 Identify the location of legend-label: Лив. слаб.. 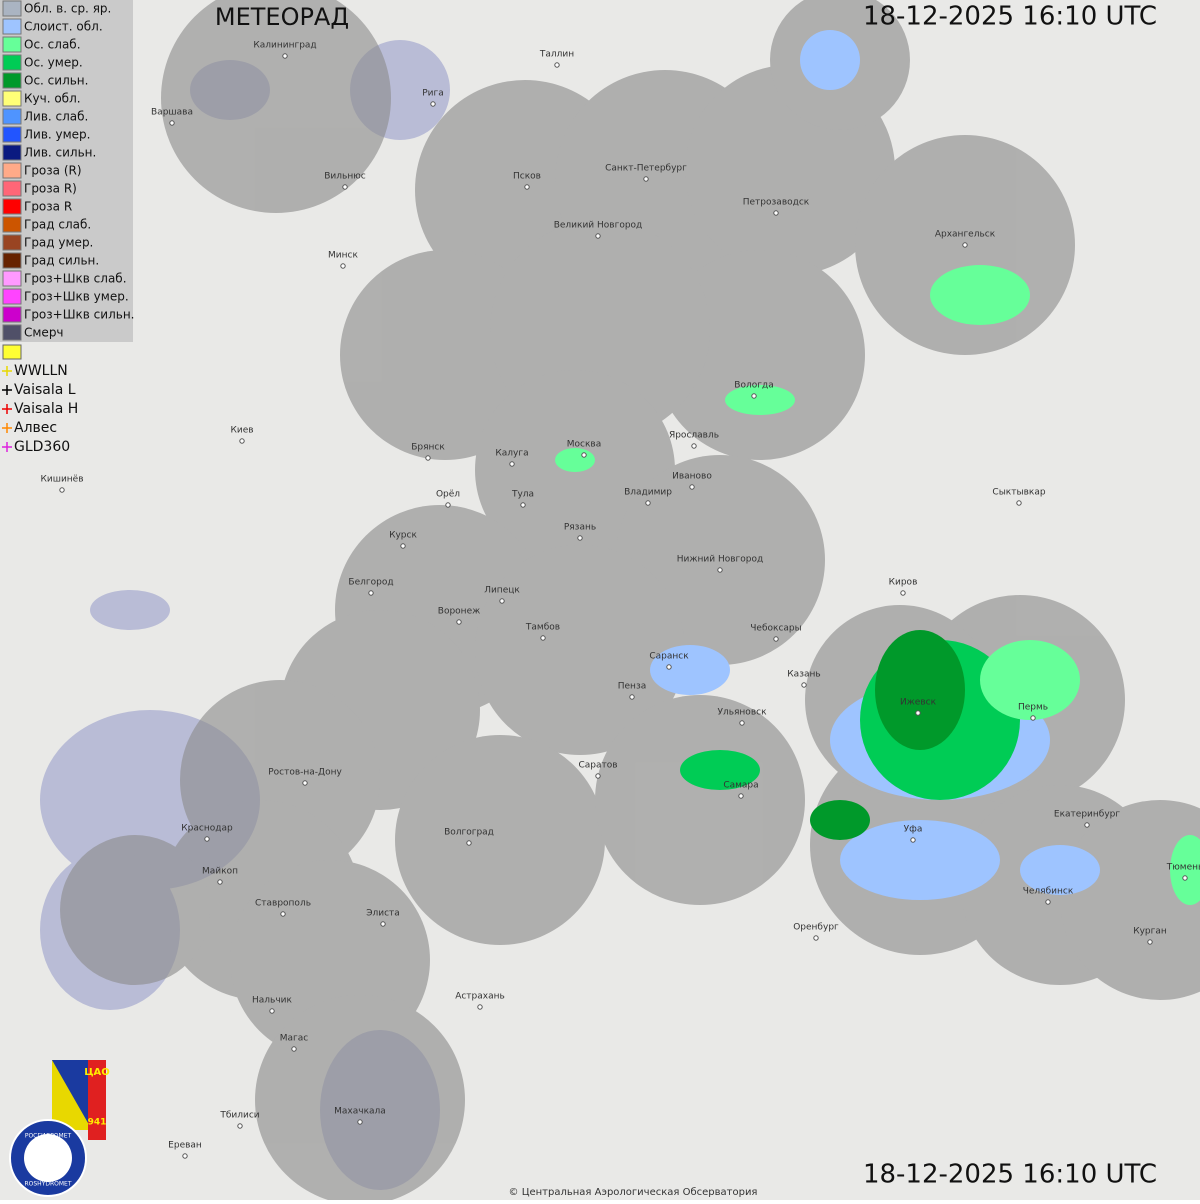
(56, 117).